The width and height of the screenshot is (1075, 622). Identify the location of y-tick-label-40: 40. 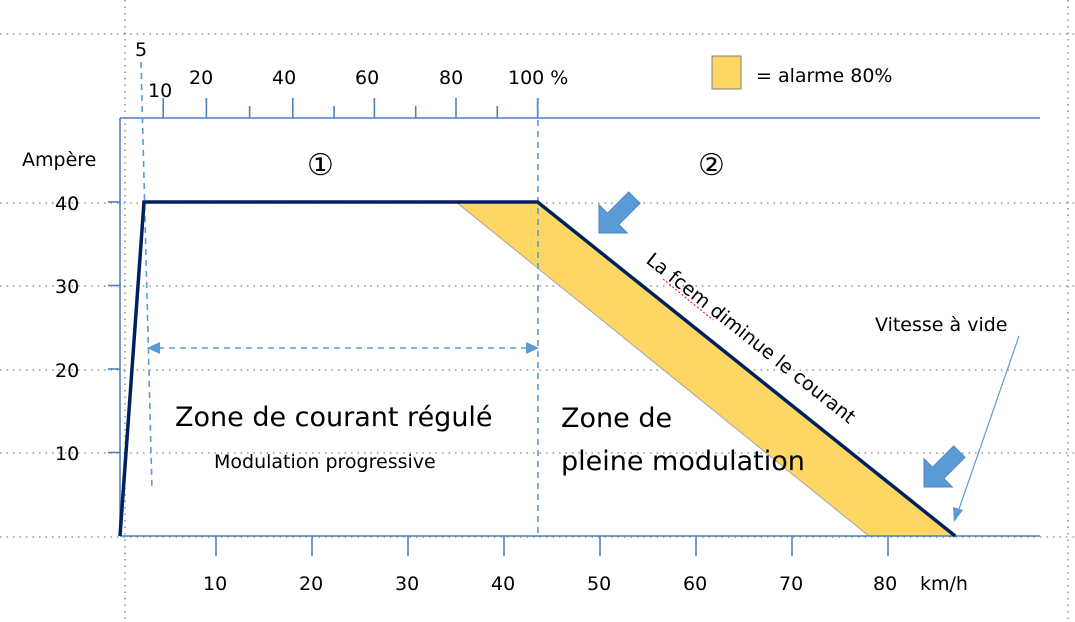
(67, 204).